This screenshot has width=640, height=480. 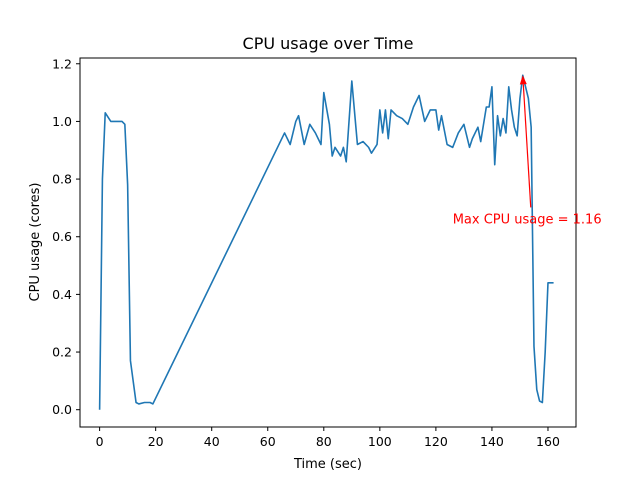 What do you see at coordinates (156, 441) in the screenshot?
I see `x-tick-label: 20` at bounding box center [156, 441].